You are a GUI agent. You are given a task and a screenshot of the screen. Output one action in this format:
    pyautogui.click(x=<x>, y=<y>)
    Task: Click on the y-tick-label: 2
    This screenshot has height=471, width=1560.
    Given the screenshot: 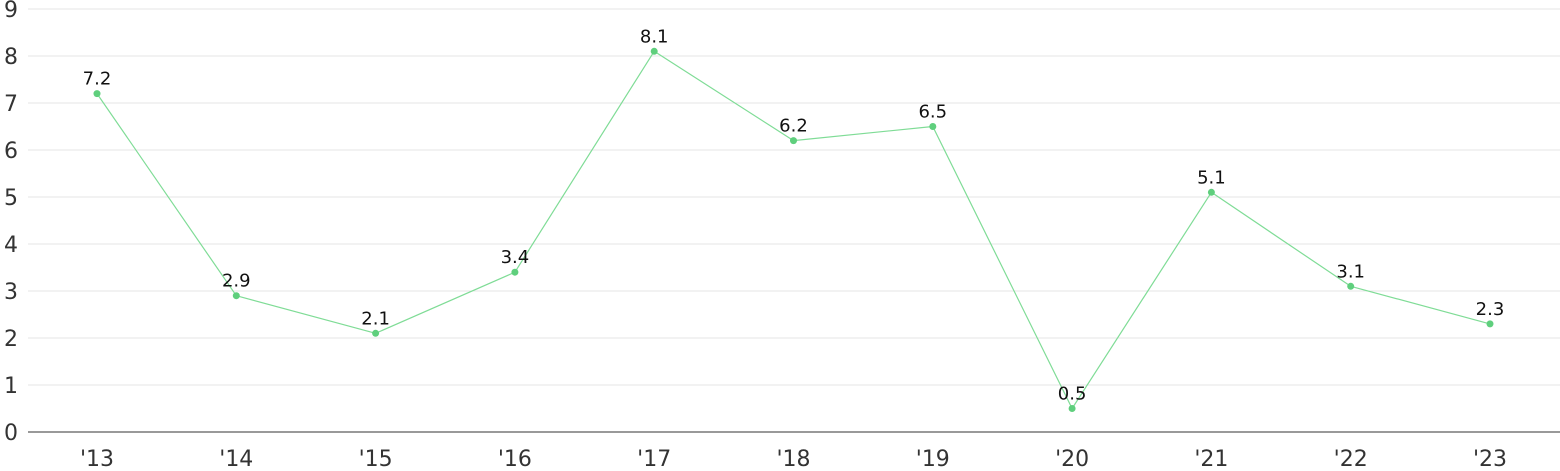 What is the action you would take?
    pyautogui.click(x=11, y=339)
    